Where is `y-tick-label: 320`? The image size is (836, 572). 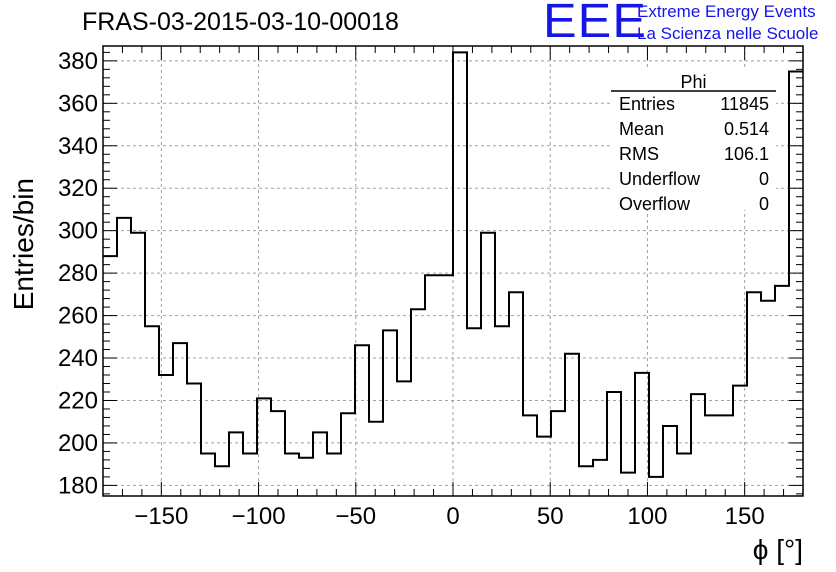 y-tick-label: 320 is located at coordinates (78, 188).